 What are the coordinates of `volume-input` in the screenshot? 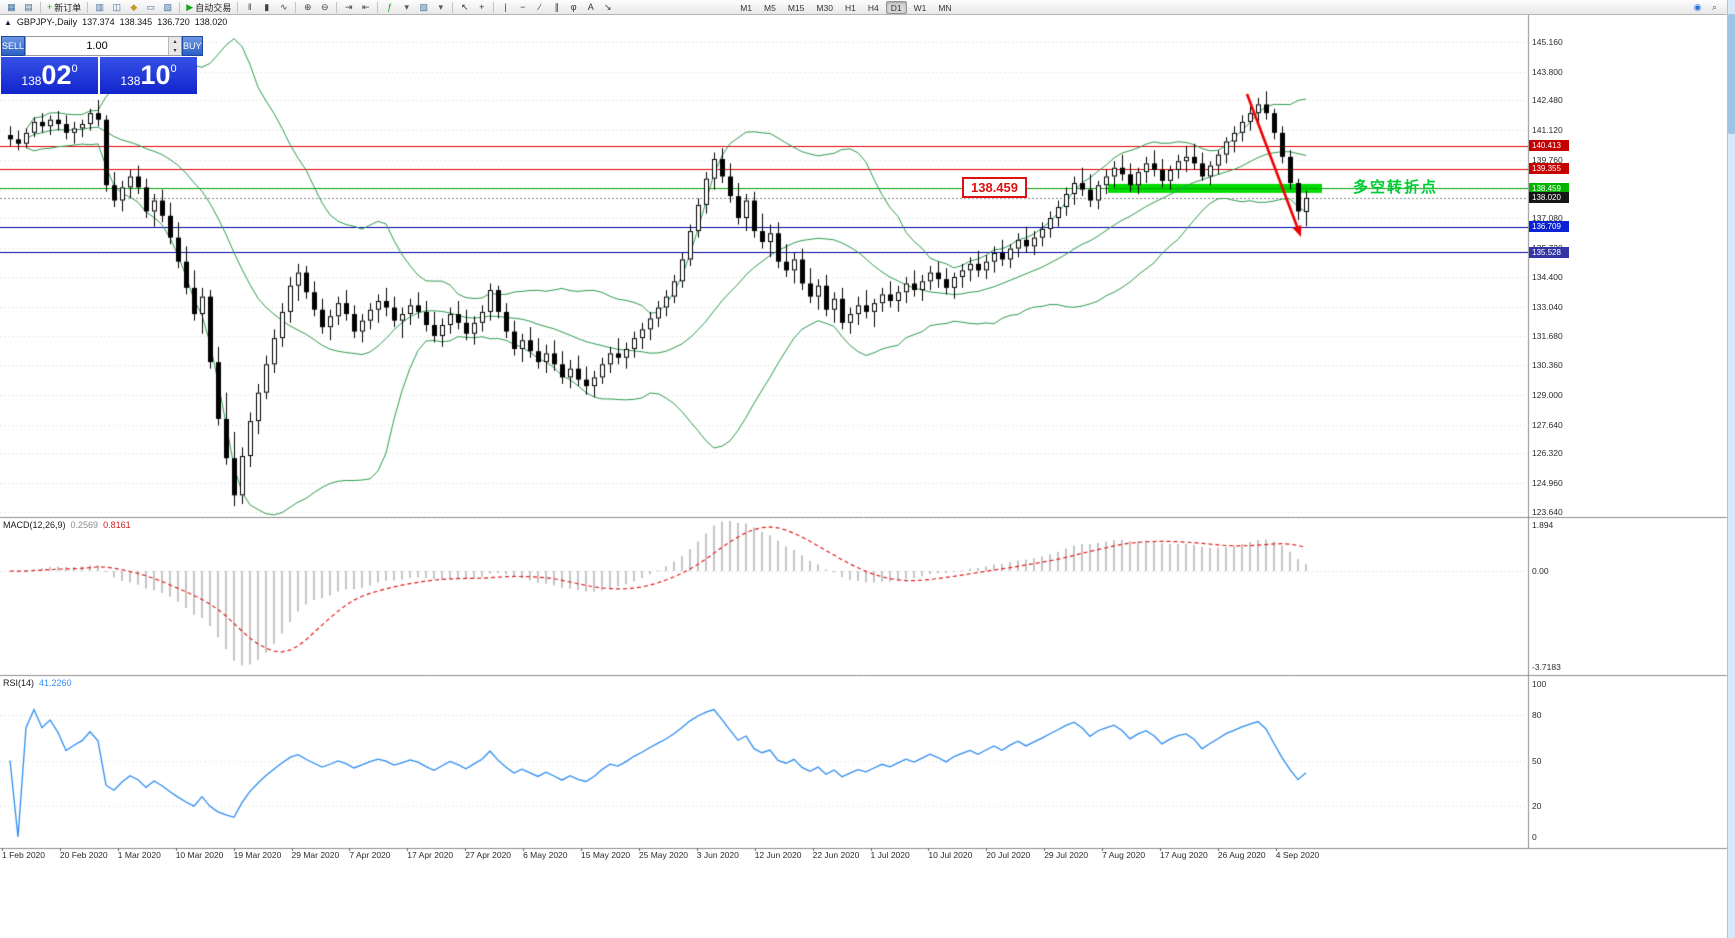 It's located at (97, 46).